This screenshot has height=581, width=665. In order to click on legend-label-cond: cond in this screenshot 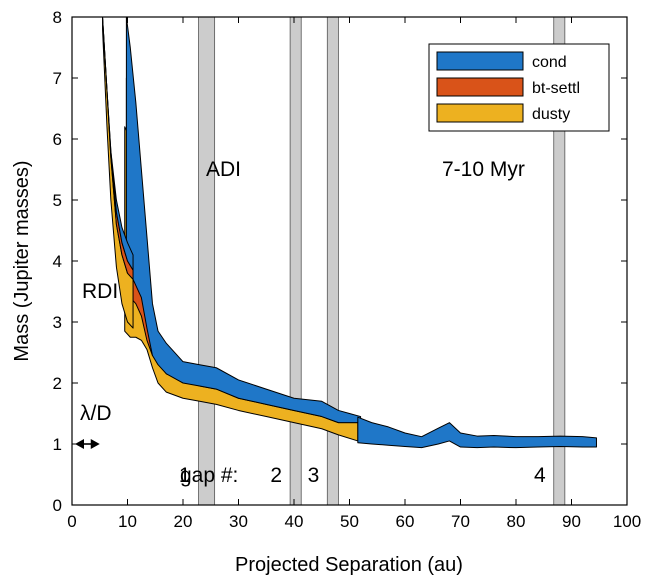, I will do `click(549, 62)`.